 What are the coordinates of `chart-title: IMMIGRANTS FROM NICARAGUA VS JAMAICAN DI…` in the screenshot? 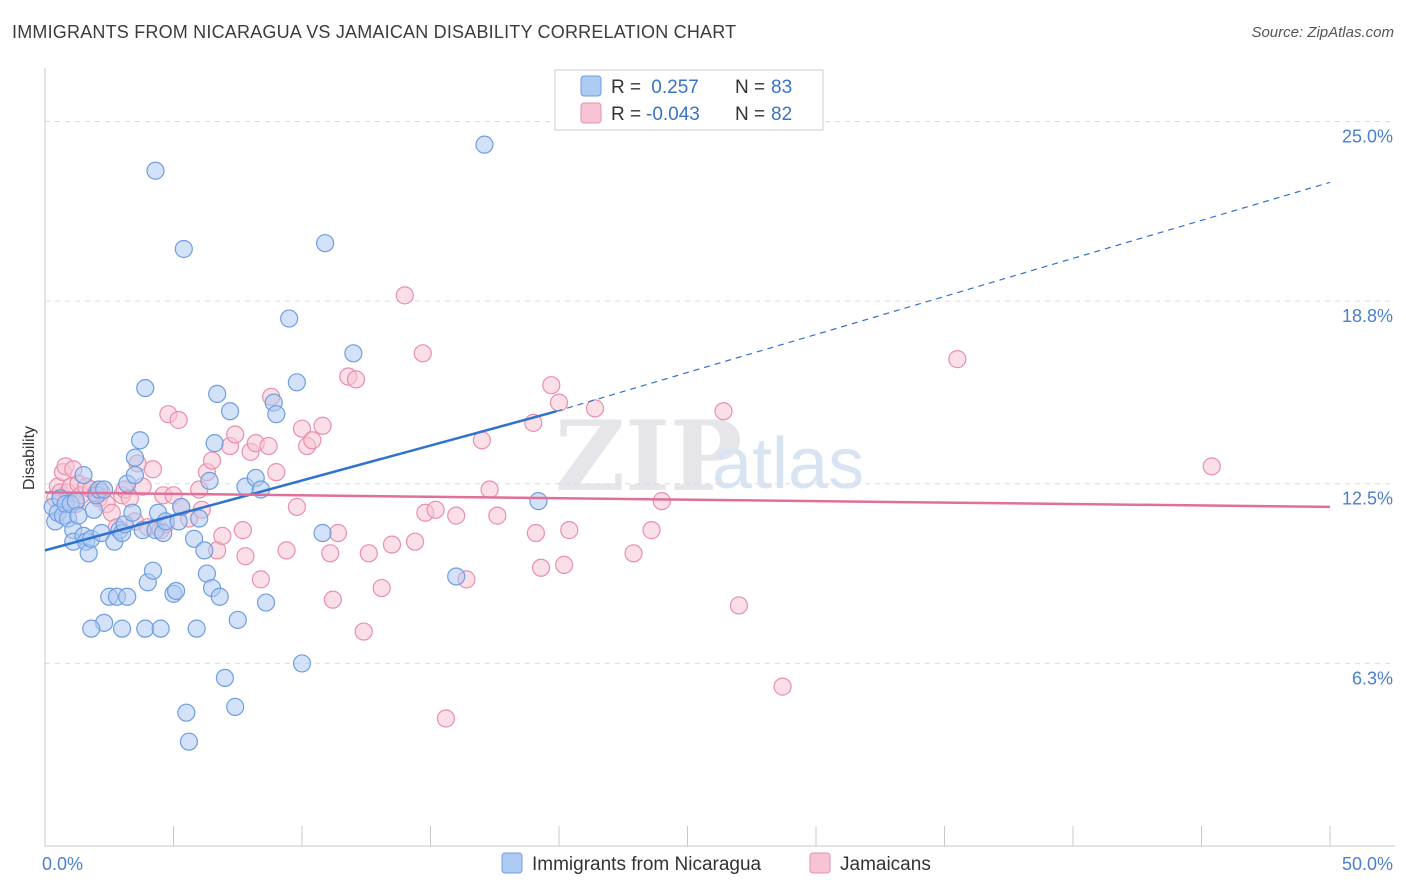 It's located at (374, 32).